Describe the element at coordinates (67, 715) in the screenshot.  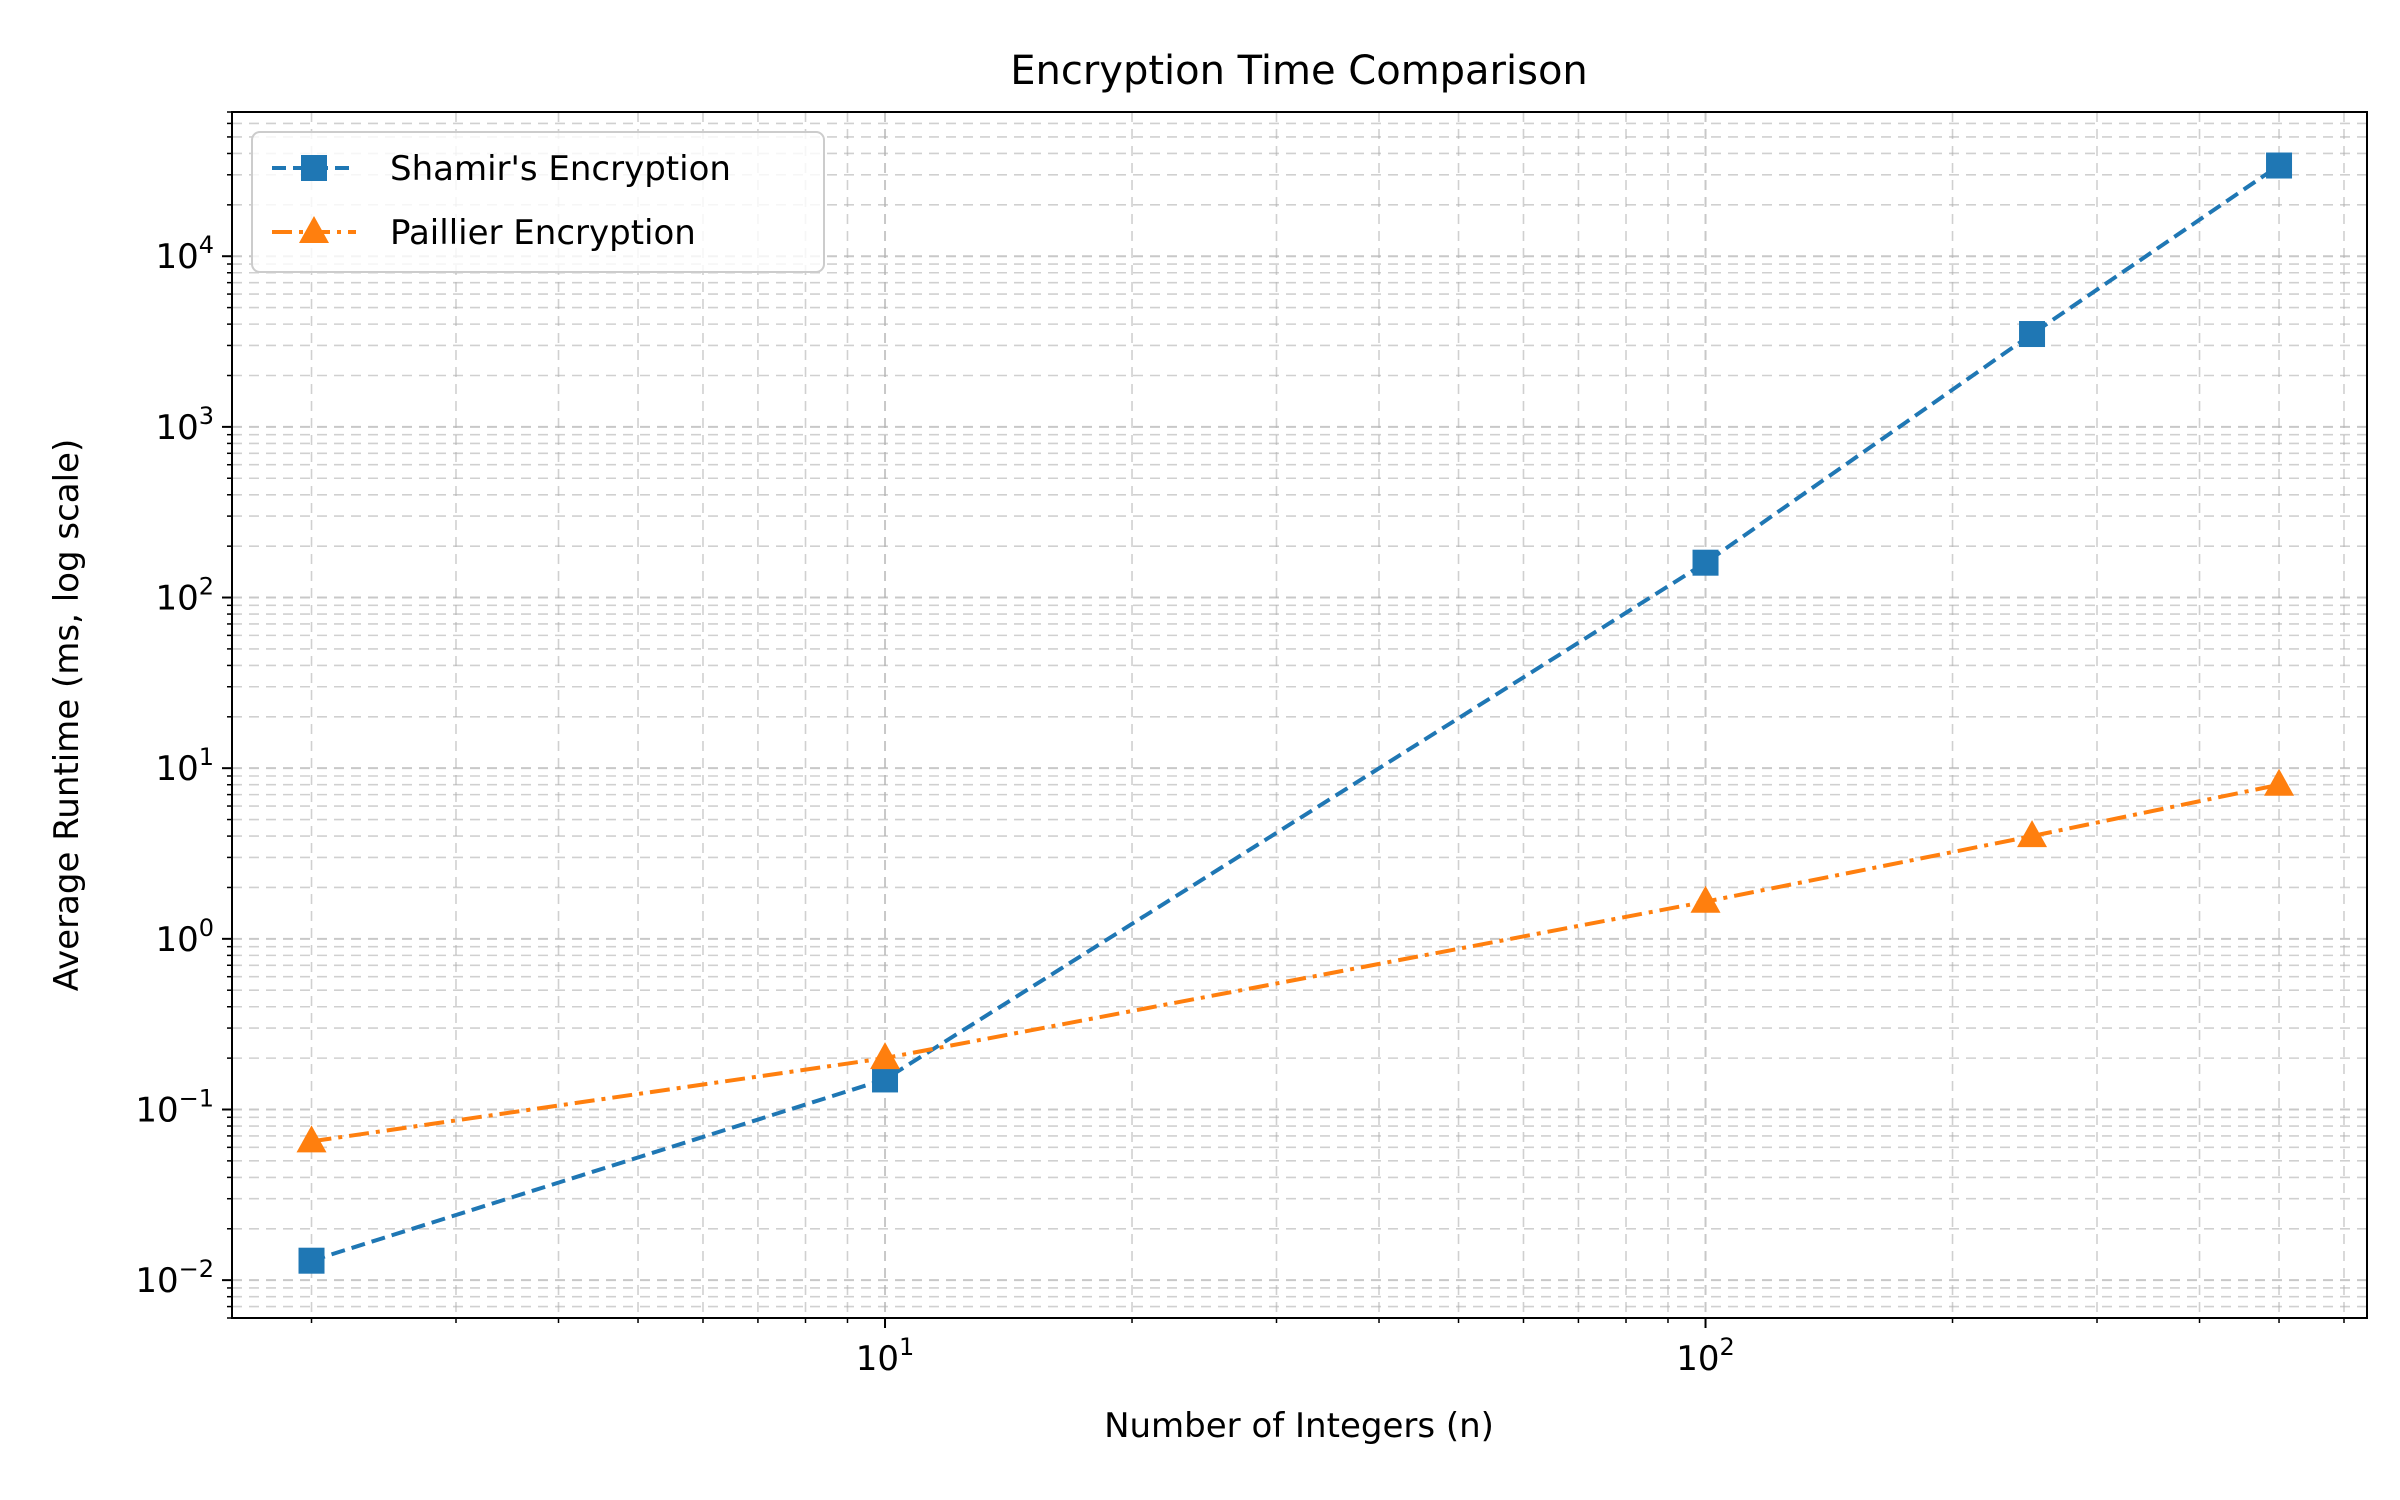
I see `y-axis-label: Average Runtime (ms, log scale)` at that location.